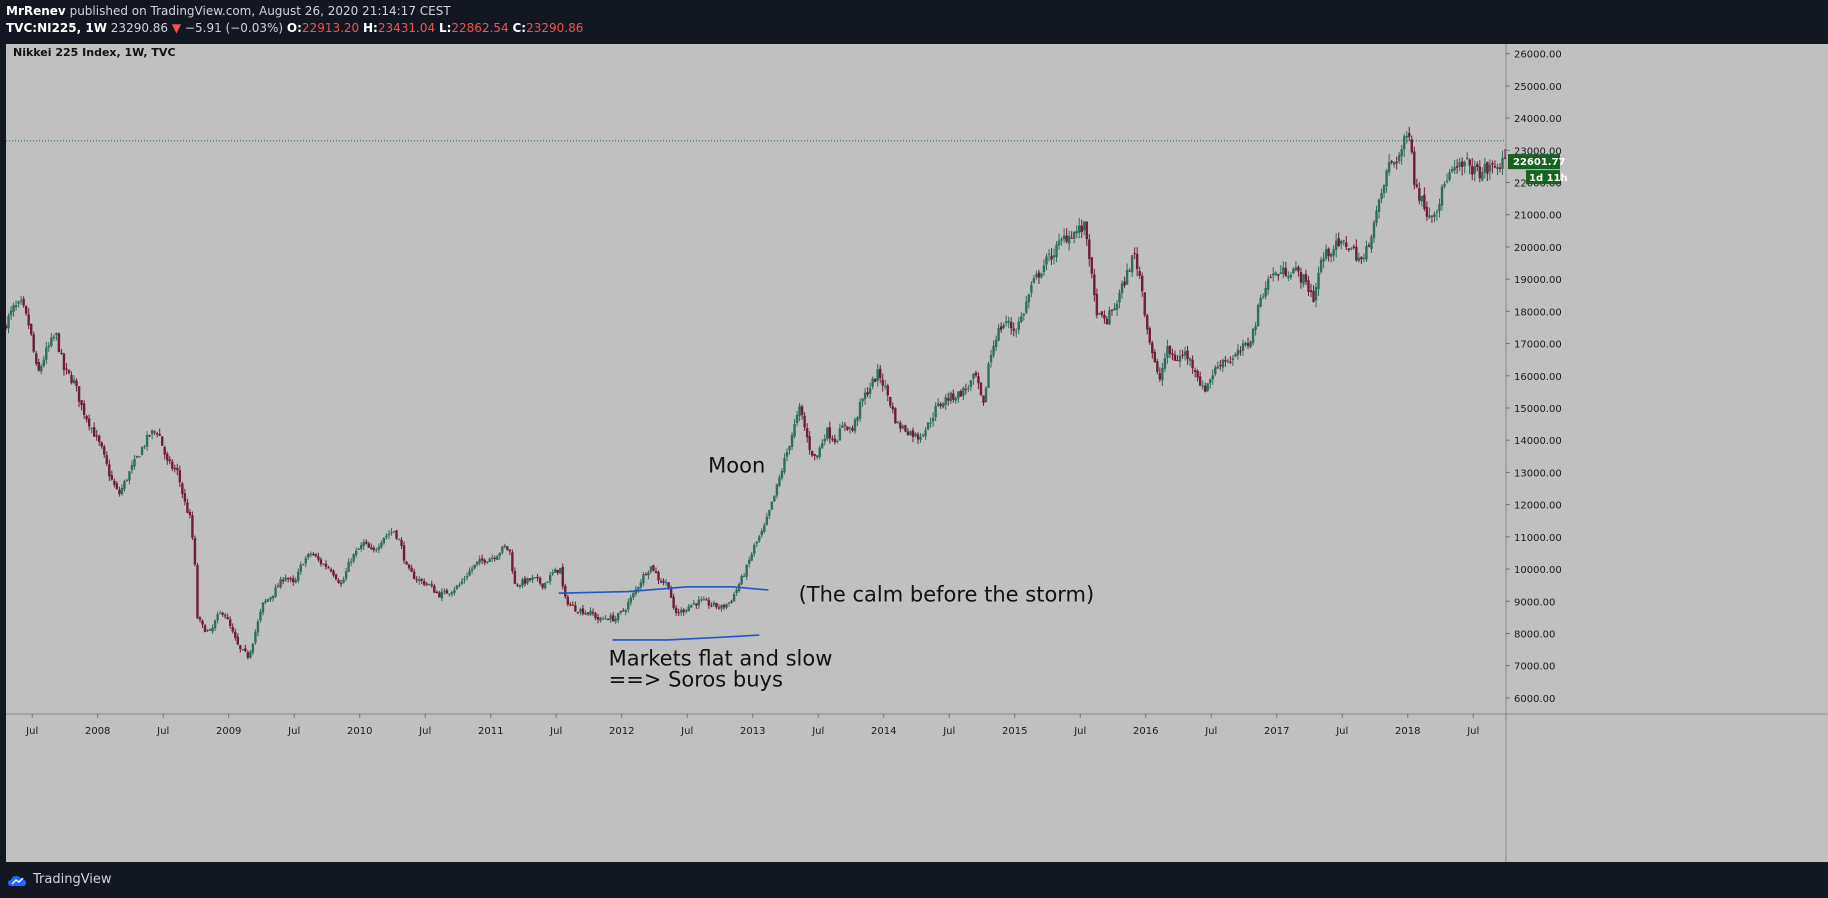 Image resolution: width=1828 pixels, height=898 pixels. I want to click on x-tick-label: 2015, so click(1014, 731).